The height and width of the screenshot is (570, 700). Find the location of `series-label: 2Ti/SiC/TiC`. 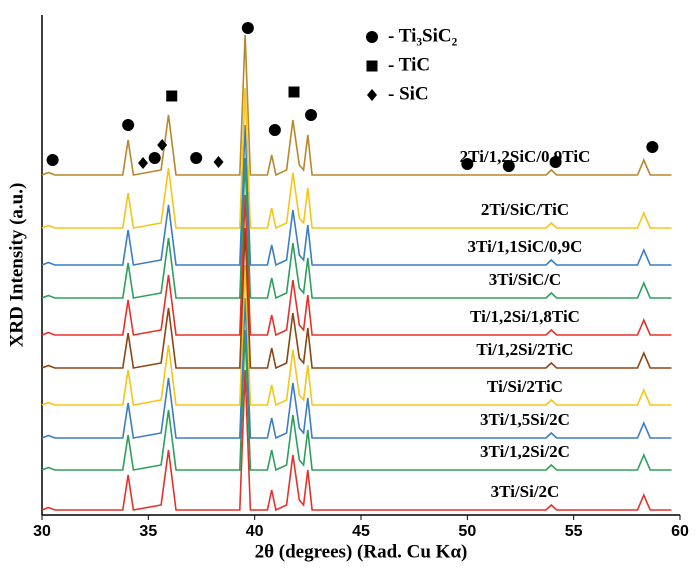

series-label: 2Ti/SiC/TiC is located at coordinates (525, 209).